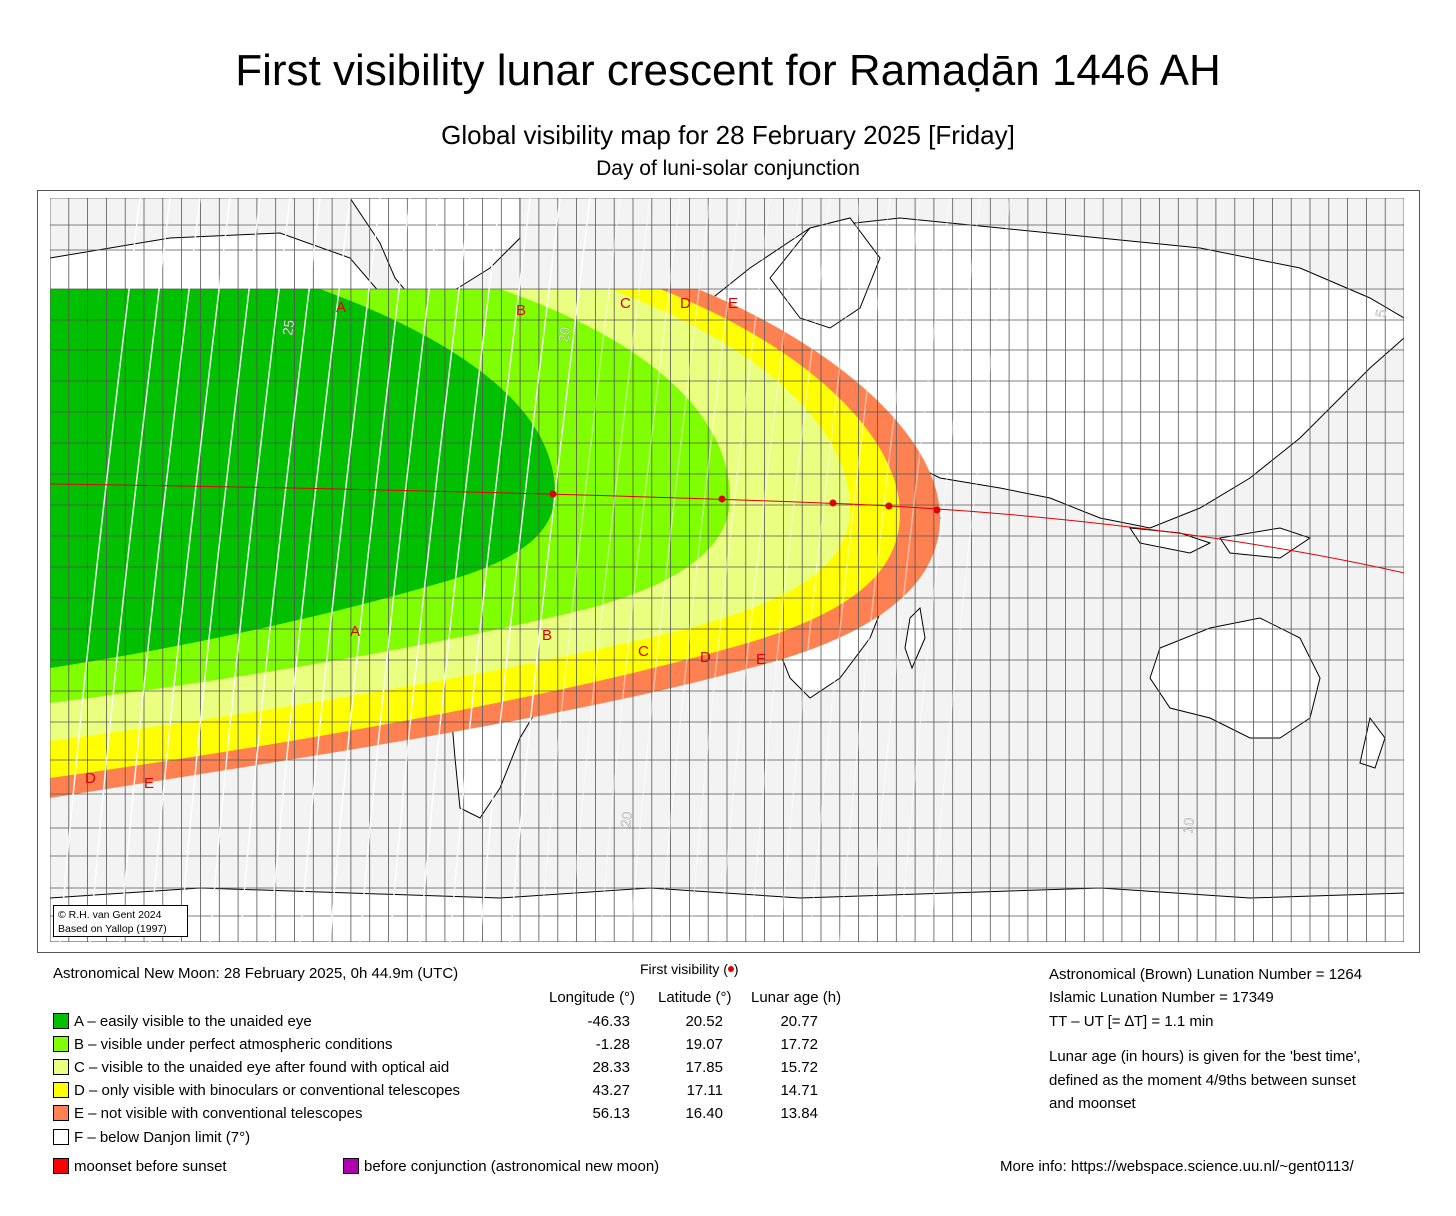 The width and height of the screenshot is (1456, 1216). What do you see at coordinates (1380, 313) in the screenshot?
I see `contour-label: 5` at bounding box center [1380, 313].